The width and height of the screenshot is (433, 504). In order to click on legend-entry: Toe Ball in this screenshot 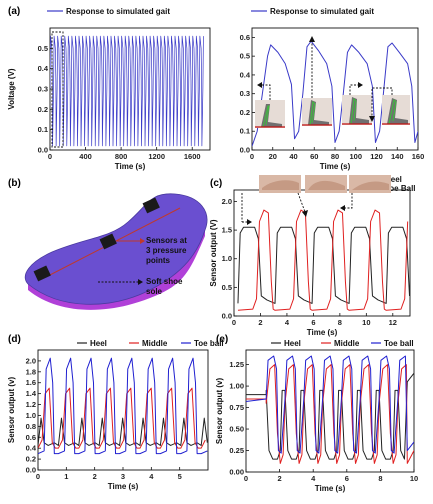, I will do `click(400, 188)`.